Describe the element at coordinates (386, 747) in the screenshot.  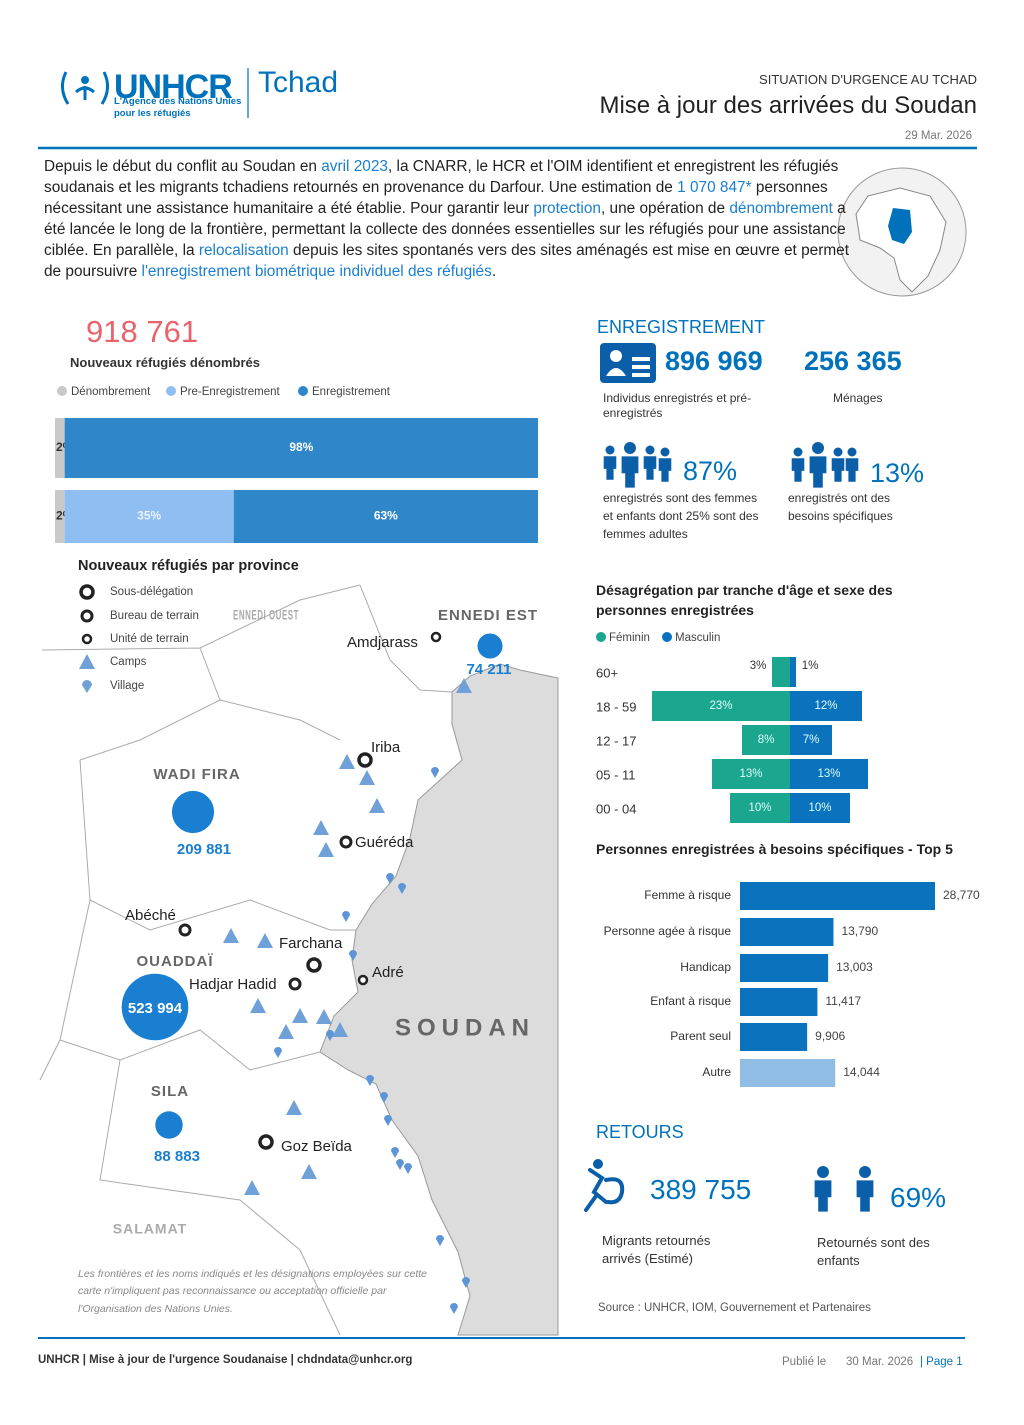
I see `place-name: Iriba` at that location.